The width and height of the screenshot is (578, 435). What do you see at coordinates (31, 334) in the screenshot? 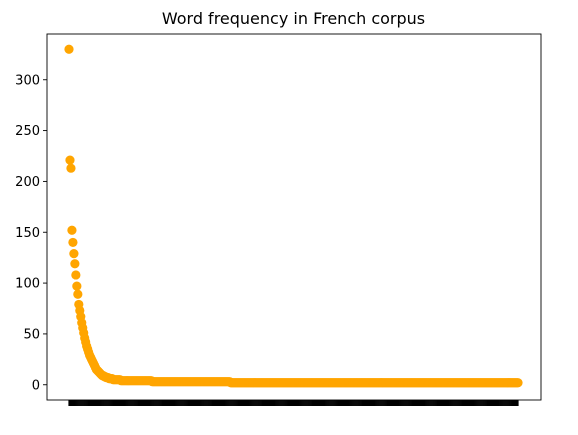
I see `y-tick-label: 50` at bounding box center [31, 334].